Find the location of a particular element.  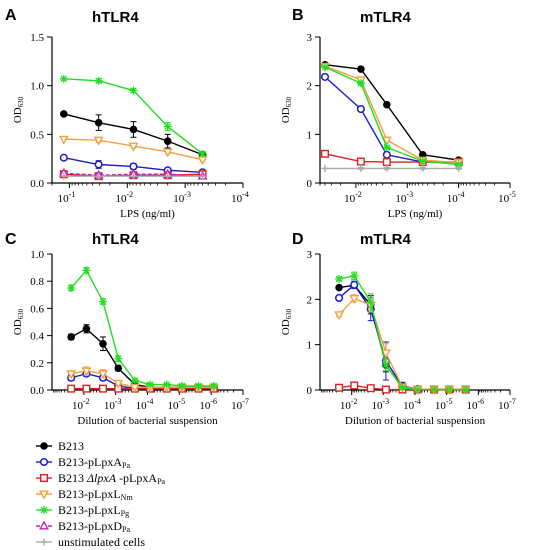

legend-label: B213 ΔlpxA -pLpxAPa is located at coordinates (112, 478).